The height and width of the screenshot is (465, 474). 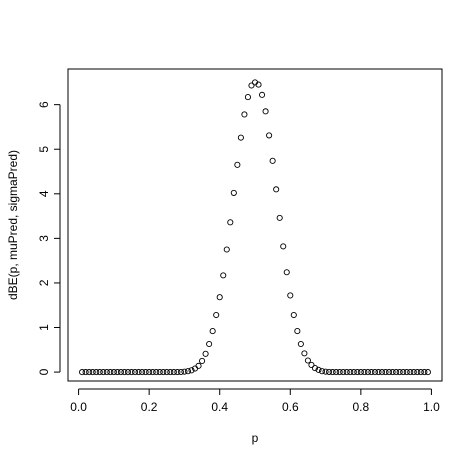 I want to click on x-tick-label: 0.6, so click(x=290, y=407).